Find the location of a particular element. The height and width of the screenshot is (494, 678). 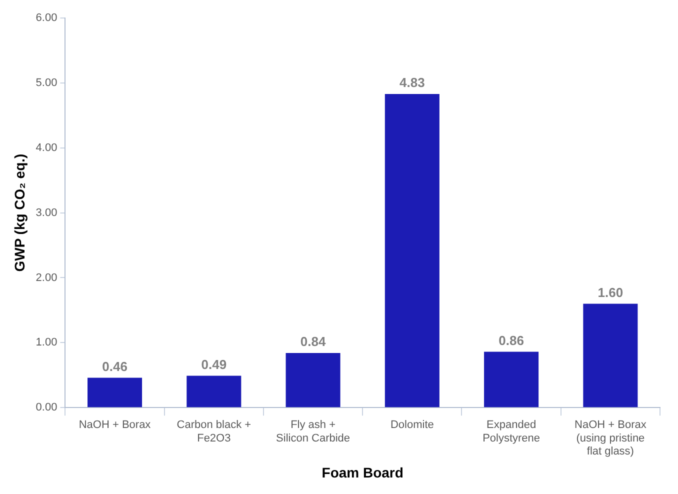

x-tick-label: Dolomite is located at coordinates (412, 425).